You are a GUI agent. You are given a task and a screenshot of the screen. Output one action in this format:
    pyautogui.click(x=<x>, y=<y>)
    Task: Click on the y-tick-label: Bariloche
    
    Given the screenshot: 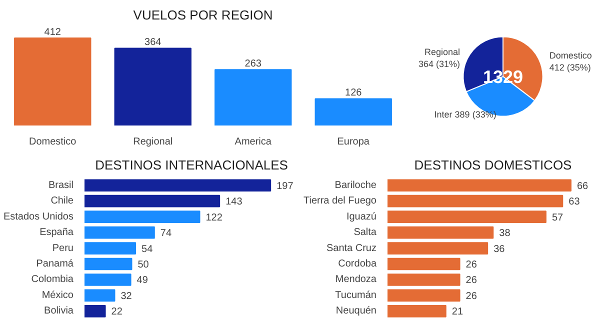 What is the action you would take?
    pyautogui.click(x=355, y=185)
    